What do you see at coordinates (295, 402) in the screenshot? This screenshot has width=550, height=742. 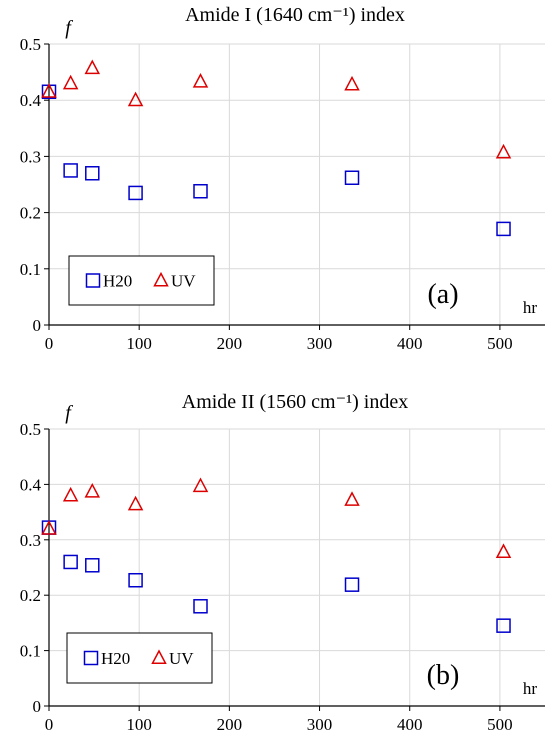 I see `chart-title: Amide II (1560 cm⁻¹) index` at bounding box center [295, 402].